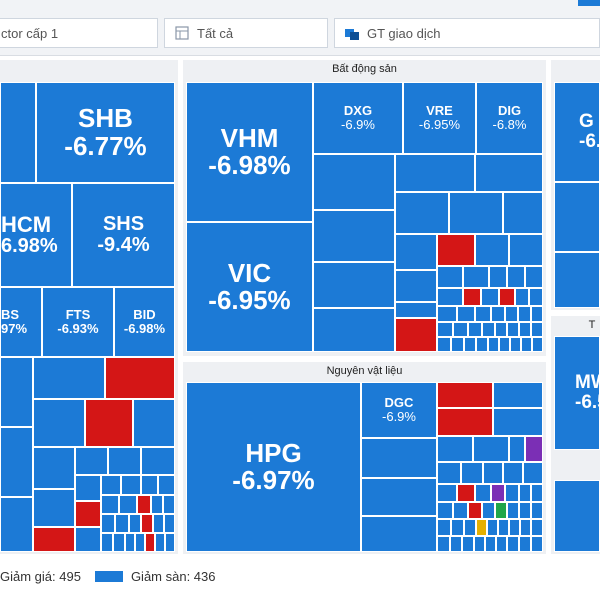 This screenshot has width=600, height=600. I want to click on tile-shb: SHB -6.77%, so click(105, 132).